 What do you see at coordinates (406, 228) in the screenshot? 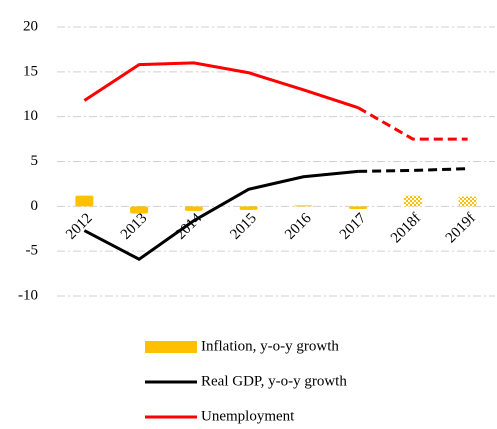
I see `x-tick-label: 2018f` at bounding box center [406, 228].